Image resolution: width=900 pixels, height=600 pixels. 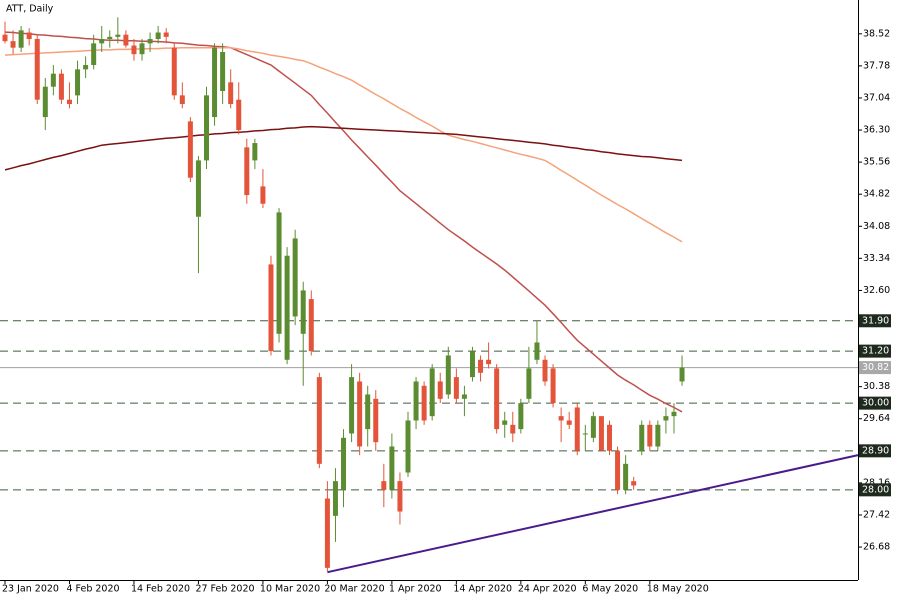 I want to click on level-label: 31.90, so click(x=875, y=320).